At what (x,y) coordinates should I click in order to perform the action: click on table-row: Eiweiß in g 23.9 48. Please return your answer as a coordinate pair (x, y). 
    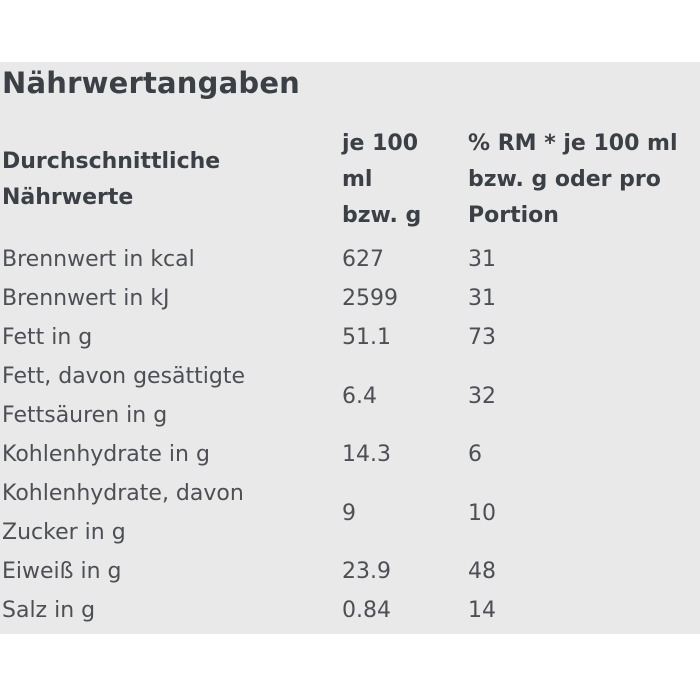
    Looking at the image, I should click on (350, 571).